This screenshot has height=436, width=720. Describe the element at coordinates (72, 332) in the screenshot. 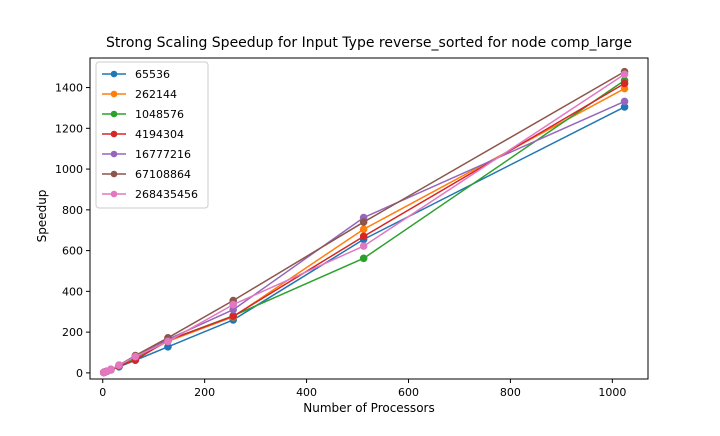

I see `y-tick-label: 200` at that location.